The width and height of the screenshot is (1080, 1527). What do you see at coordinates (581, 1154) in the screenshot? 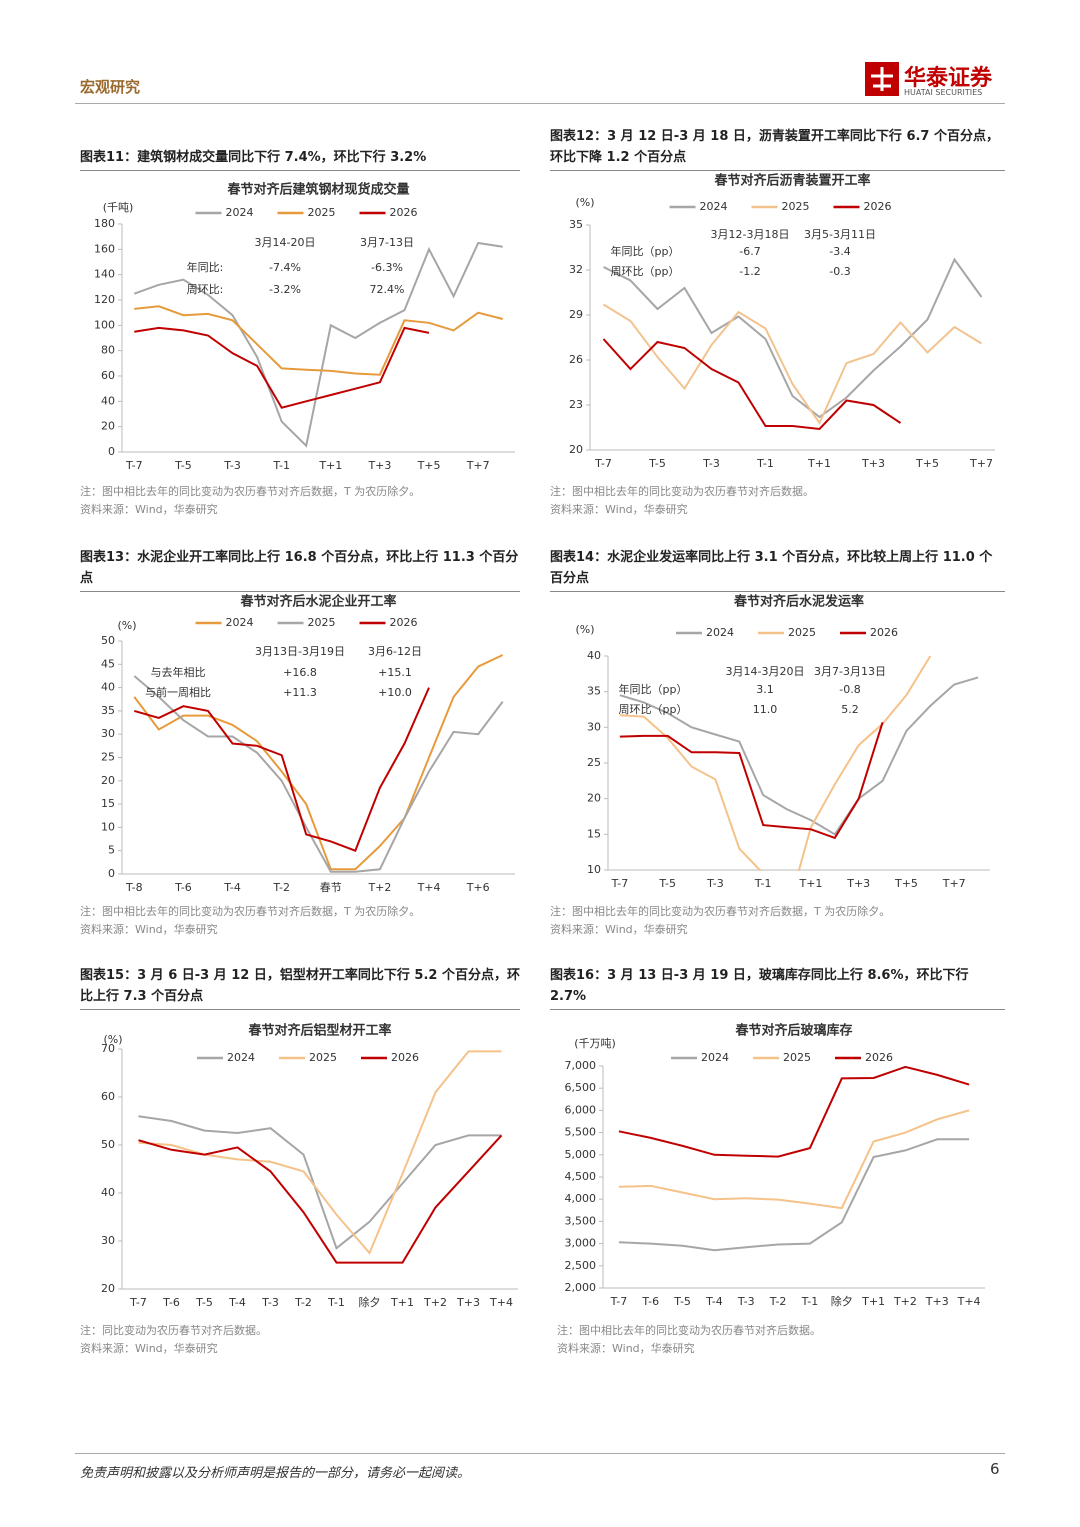
I see `y-tick-label: 5,000` at bounding box center [581, 1154].